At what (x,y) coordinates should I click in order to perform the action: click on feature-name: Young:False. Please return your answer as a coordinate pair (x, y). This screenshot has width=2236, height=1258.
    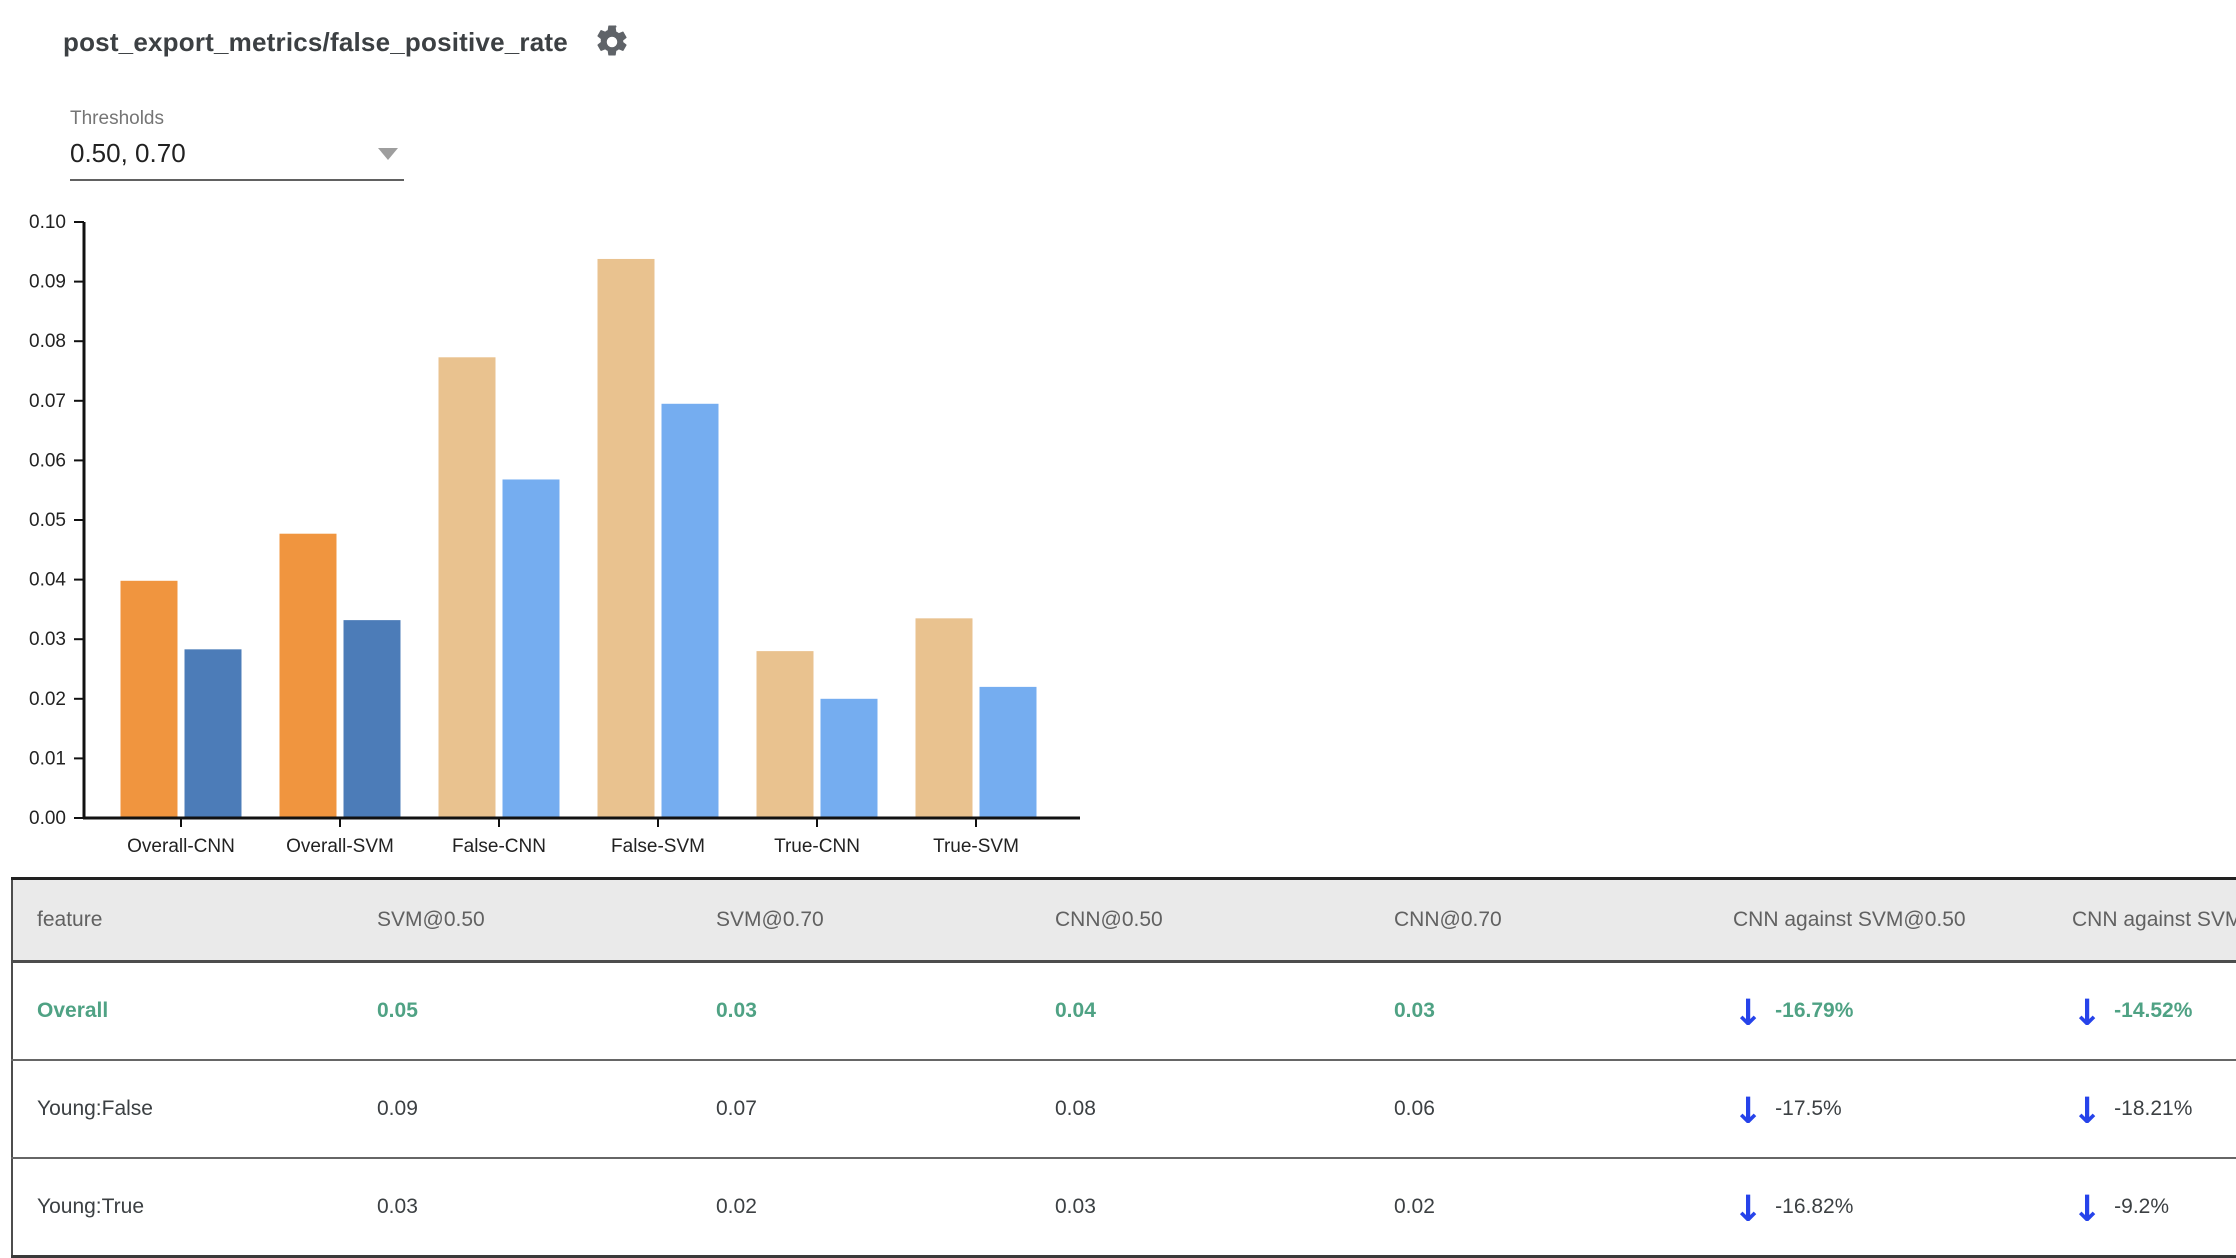
    Looking at the image, I should click on (182, 1109).